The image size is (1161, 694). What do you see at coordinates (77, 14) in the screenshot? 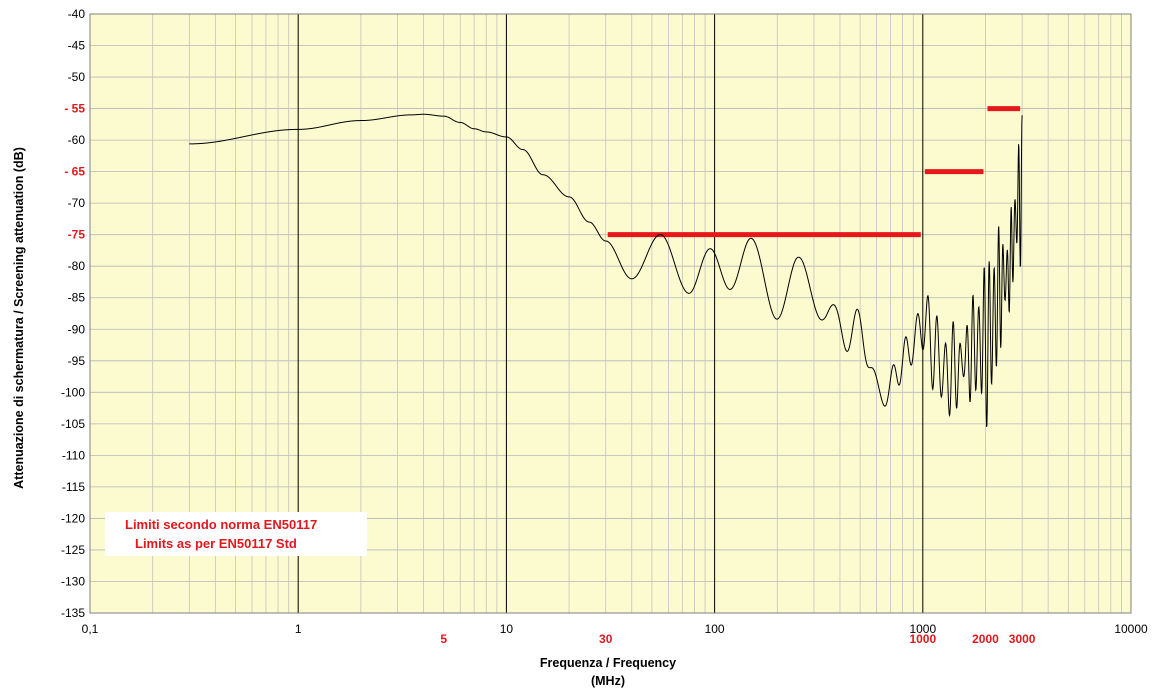
I see `y-tick-label: -40` at bounding box center [77, 14].